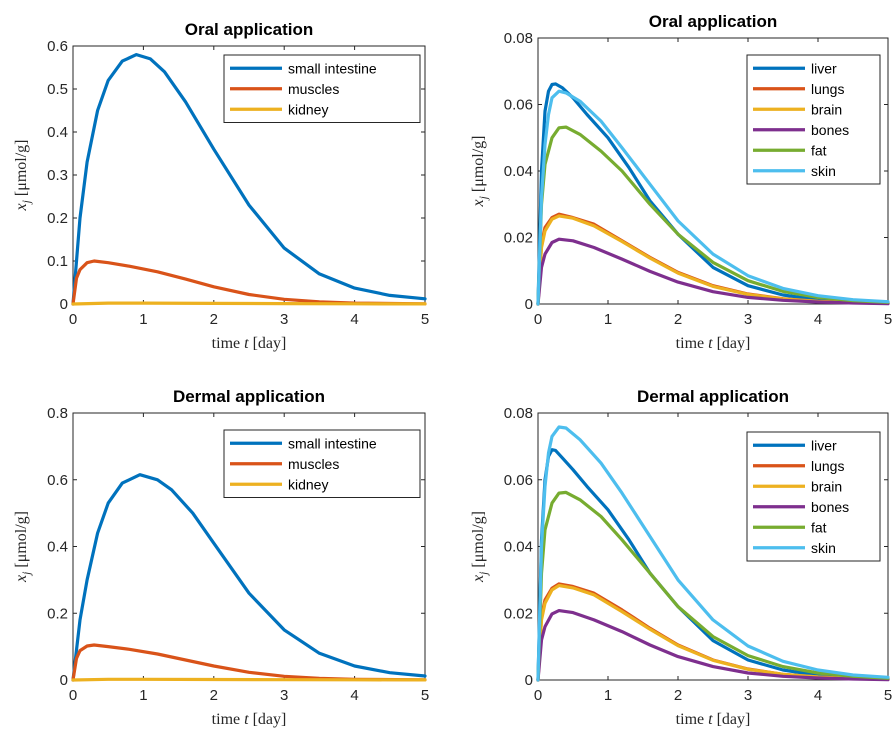 Image resolution: width=896 pixels, height=738 pixels. What do you see at coordinates (57, 413) in the screenshot?
I see `y-tick-label: 0.8` at bounding box center [57, 413].